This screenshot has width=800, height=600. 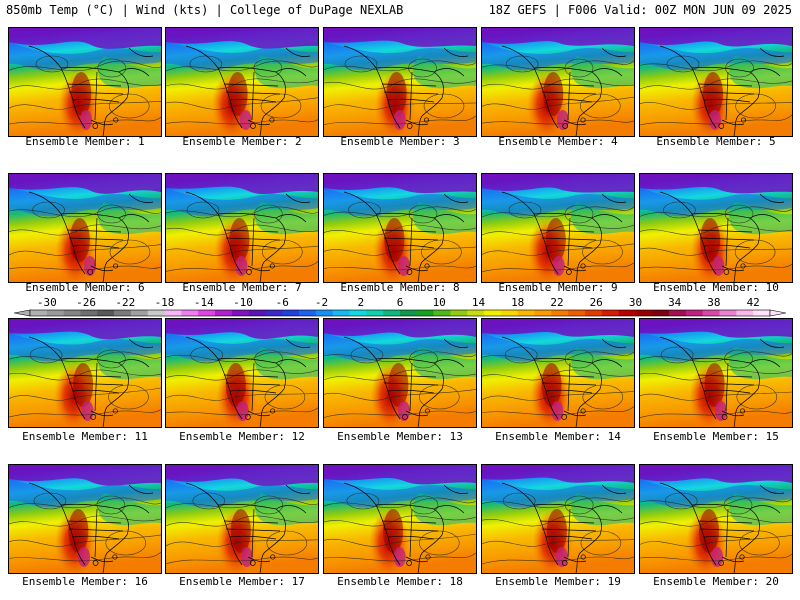 What do you see at coordinates (321, 302) in the screenshot?
I see `colorbar-tick-label: -2` at bounding box center [321, 302].